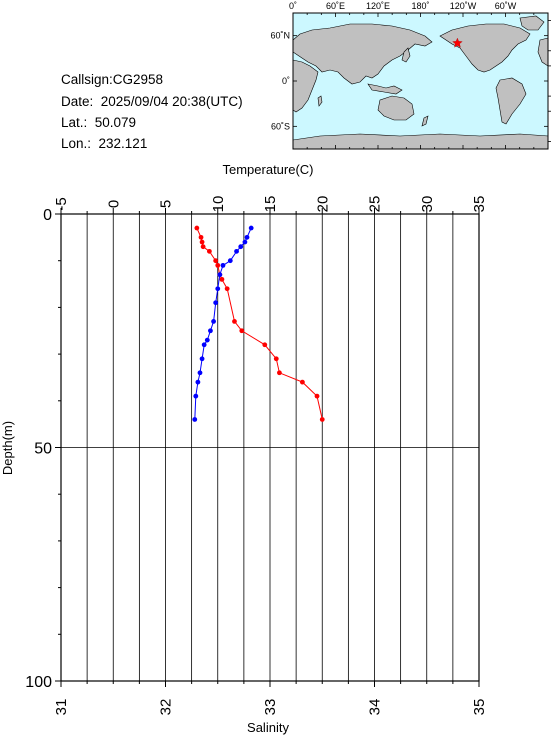  What do you see at coordinates (113, 204) in the screenshot?
I see `temperature-tick-label: 0` at bounding box center [113, 204].